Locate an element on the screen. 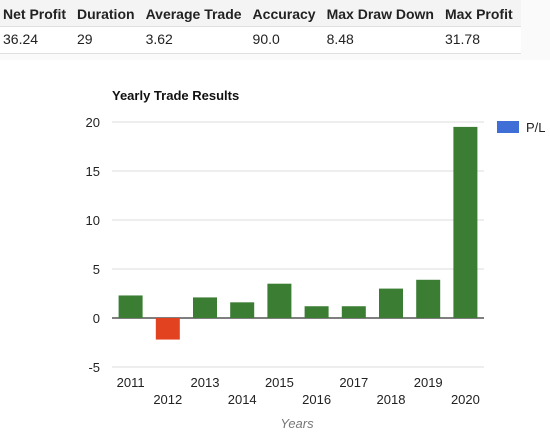 This screenshot has width=550, height=436. legend-label-pl: P/L is located at coordinates (536, 127).